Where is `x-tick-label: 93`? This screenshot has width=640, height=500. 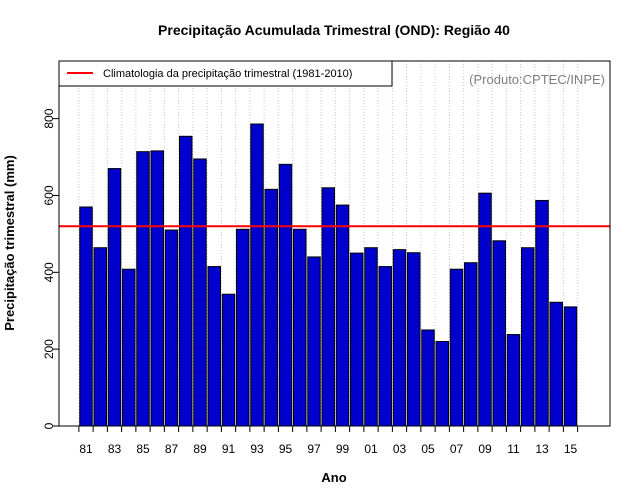
x-tick-label: 93 is located at coordinates (257, 449).